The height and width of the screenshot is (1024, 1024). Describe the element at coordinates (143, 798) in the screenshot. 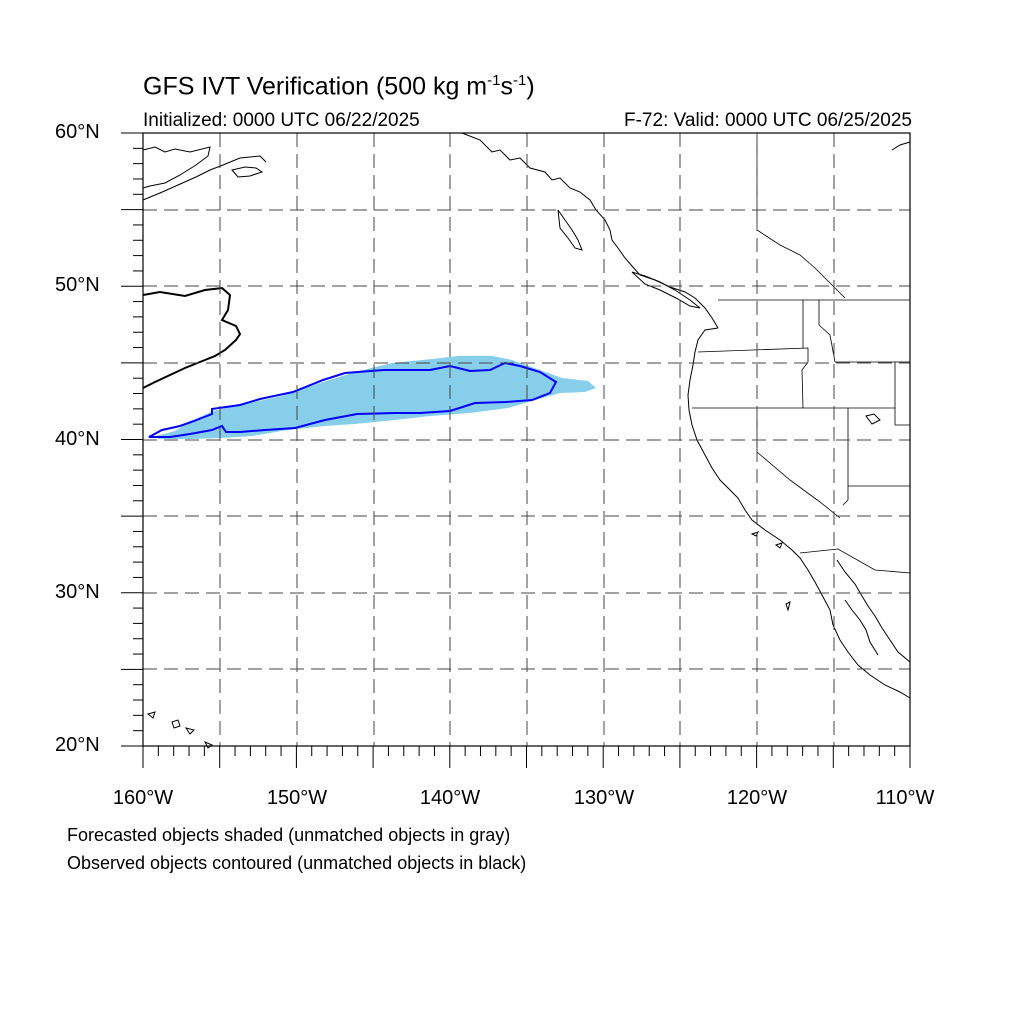

I see `lon-label-160w: 160°W` at that location.